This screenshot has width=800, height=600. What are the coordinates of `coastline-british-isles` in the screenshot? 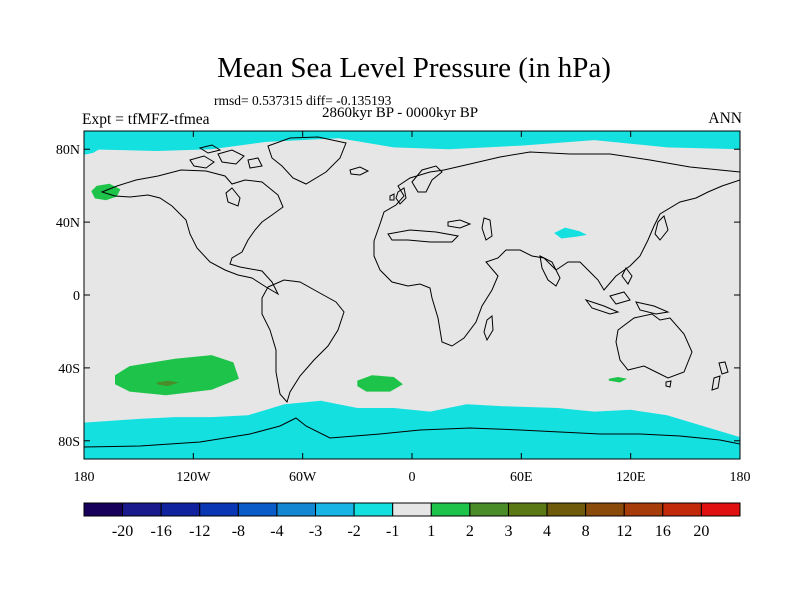 It's located at (398, 196).